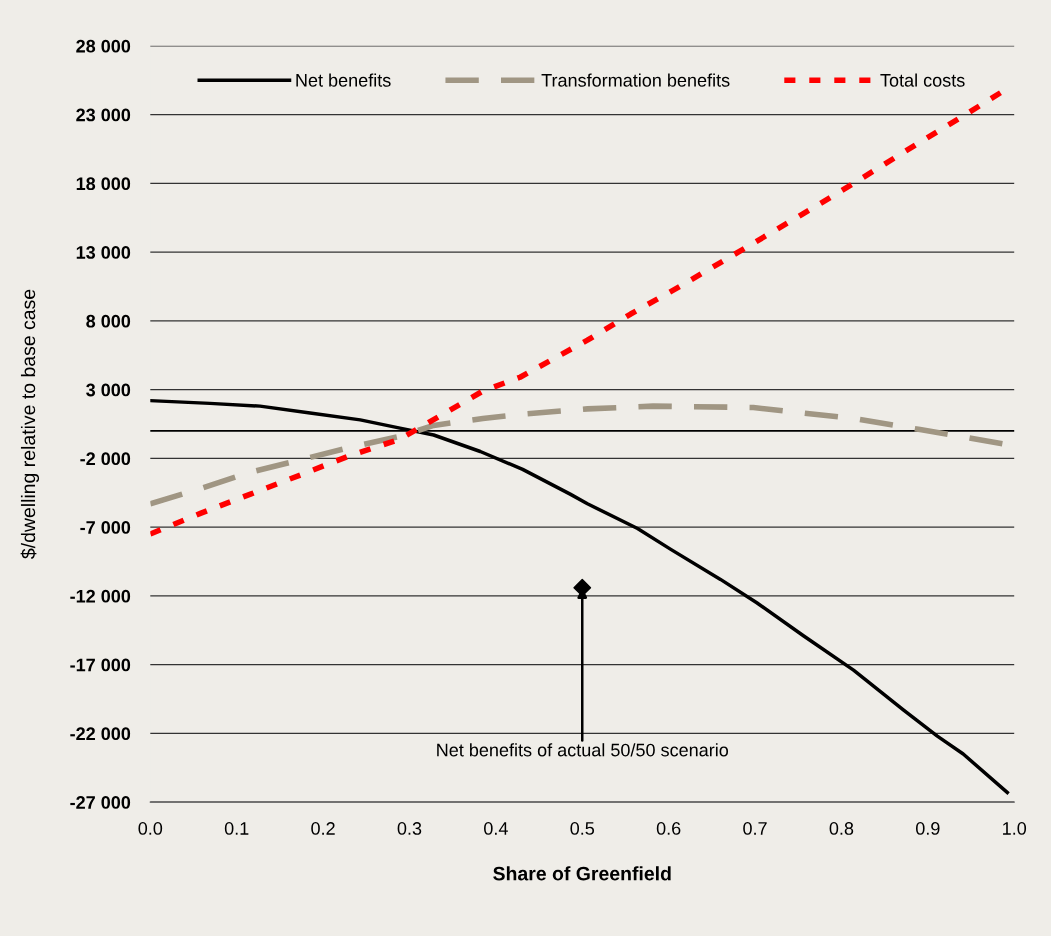 The height and width of the screenshot is (936, 1051). What do you see at coordinates (755, 828) in the screenshot?
I see `x-tick-label: 0.7` at bounding box center [755, 828].